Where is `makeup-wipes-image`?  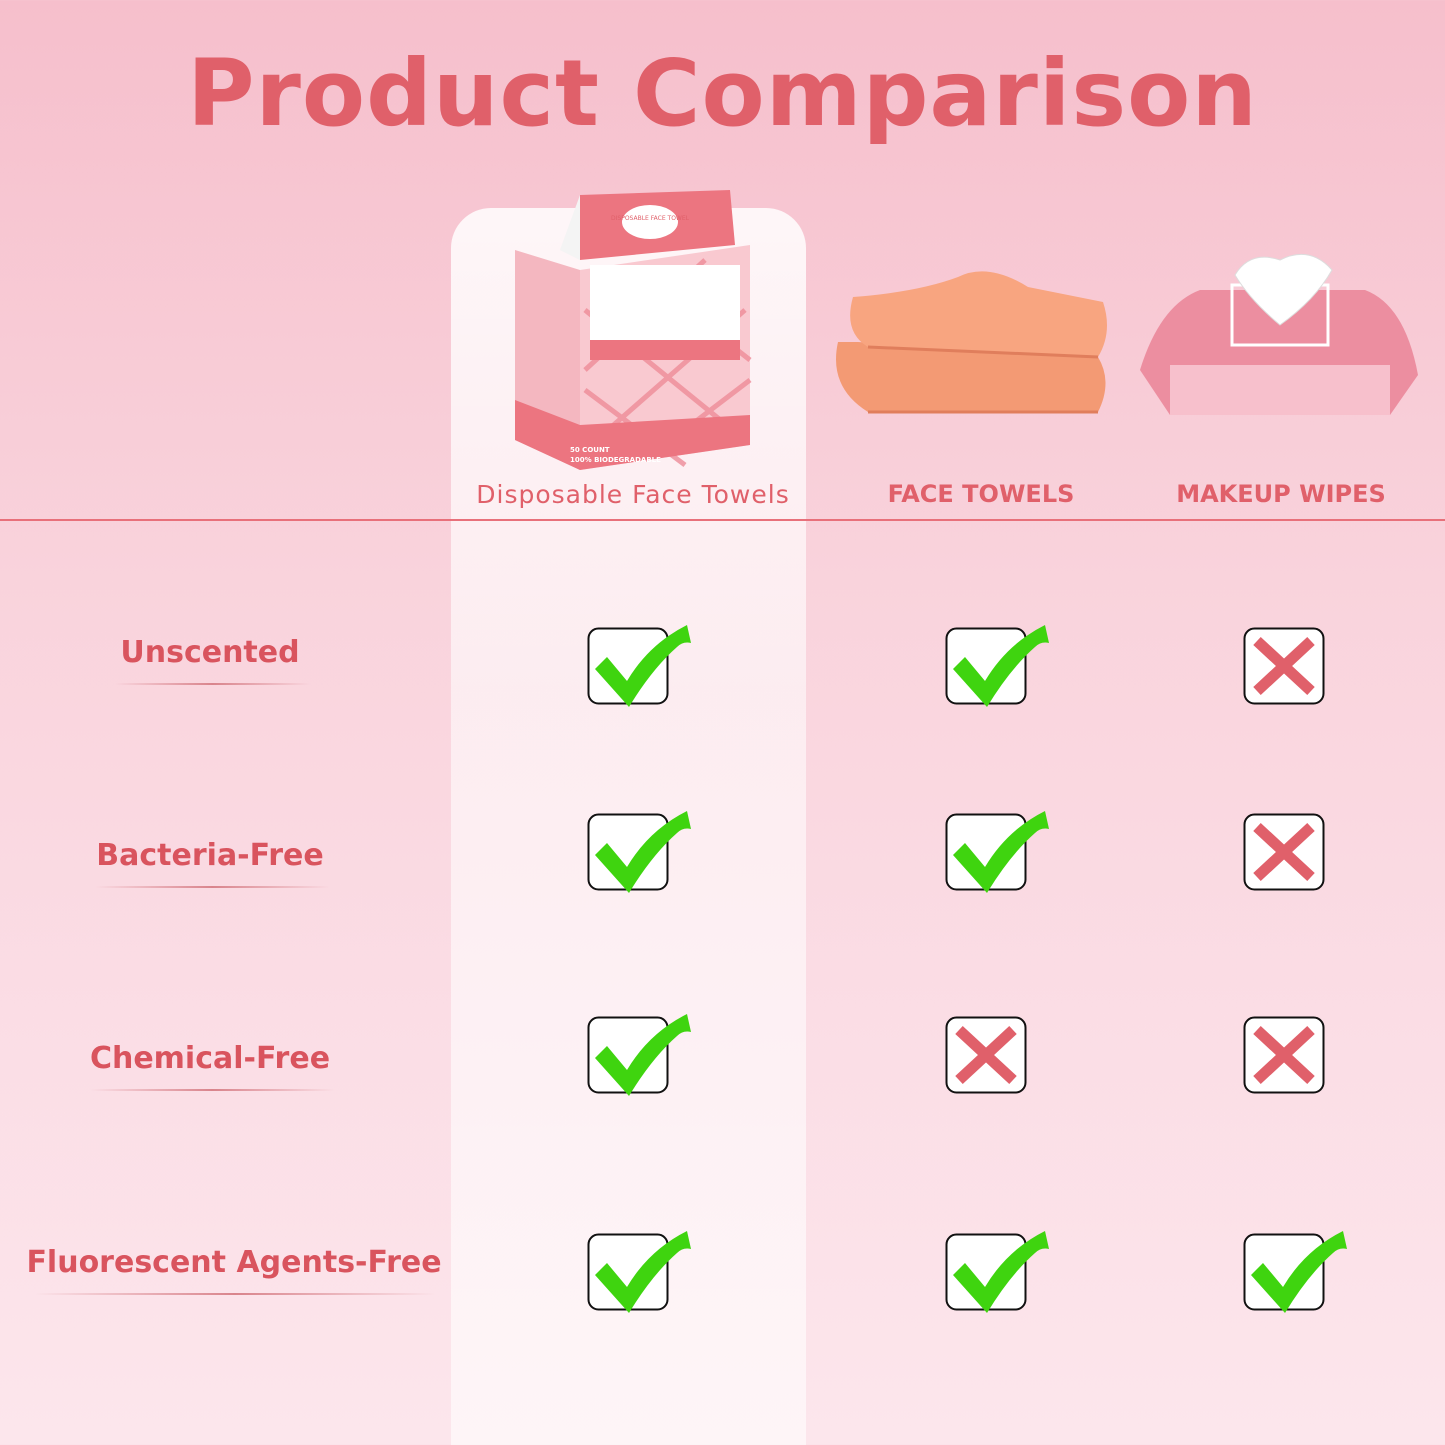
makeup-wipes-image is located at coordinates (1279, 334).